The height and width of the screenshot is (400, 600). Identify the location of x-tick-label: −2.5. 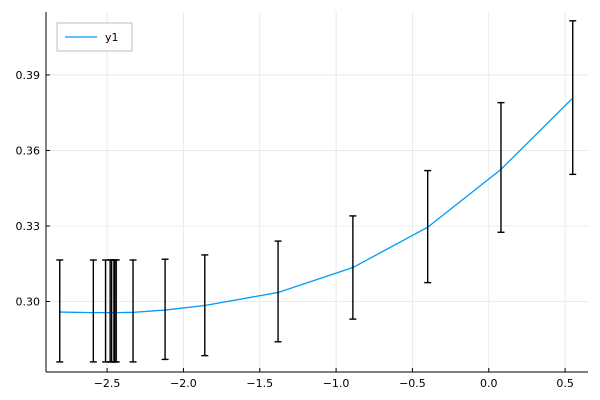
(107, 383).